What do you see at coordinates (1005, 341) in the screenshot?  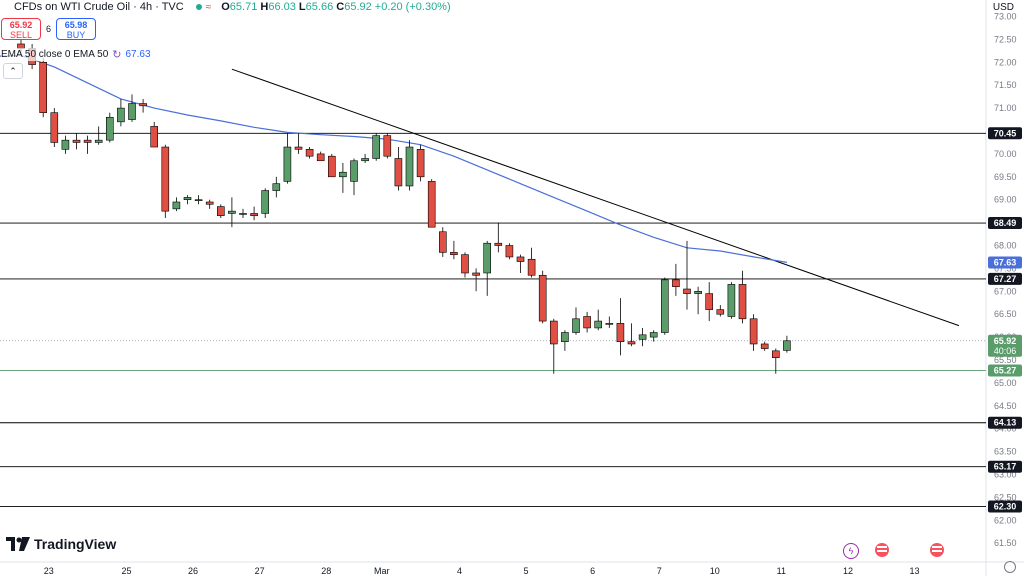 I see `last-price-tag: 65.92` at bounding box center [1005, 341].